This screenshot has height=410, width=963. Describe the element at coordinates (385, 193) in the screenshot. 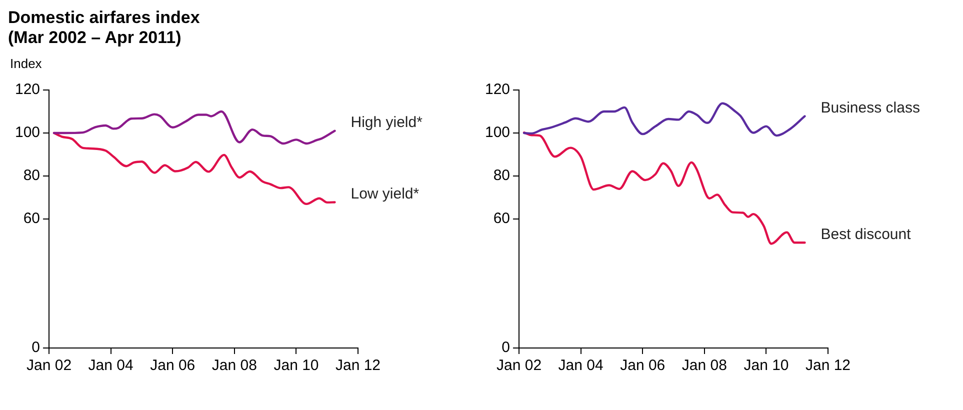

I see `series-label: Low yield*` at that location.